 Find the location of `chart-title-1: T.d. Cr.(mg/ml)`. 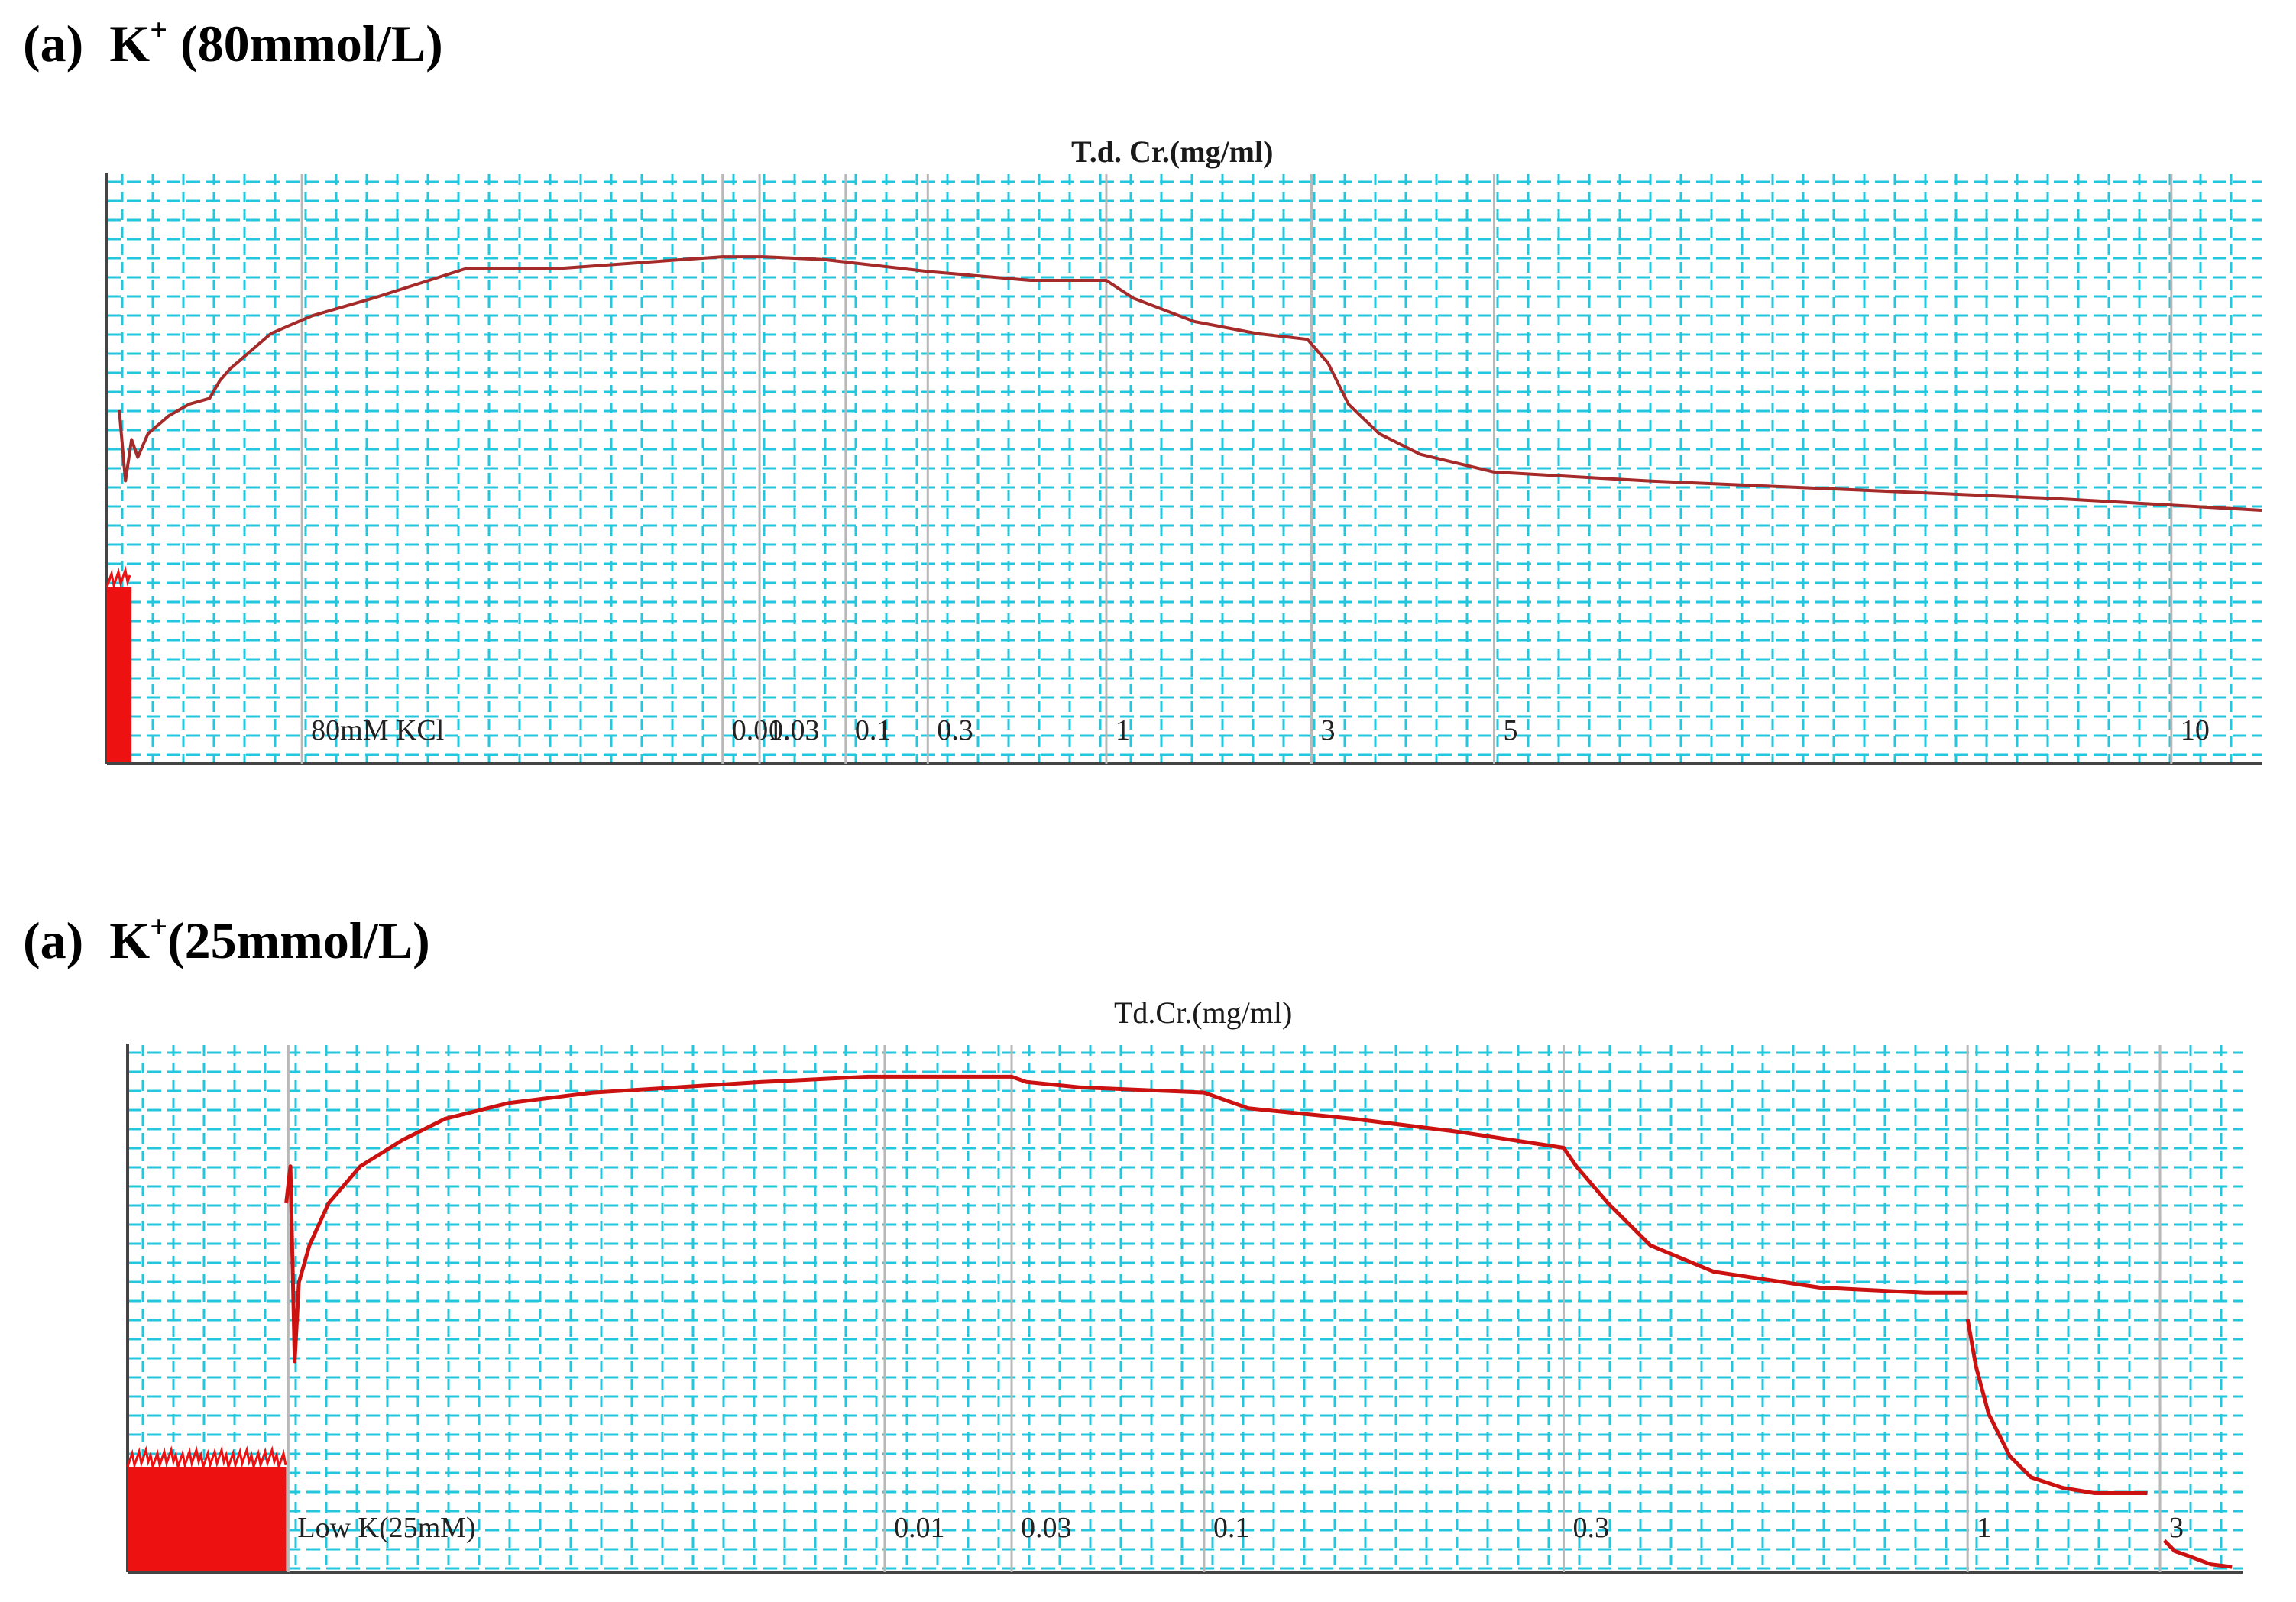

chart-title-1: T.d. Cr.(mg/ml) is located at coordinates (1172, 151).